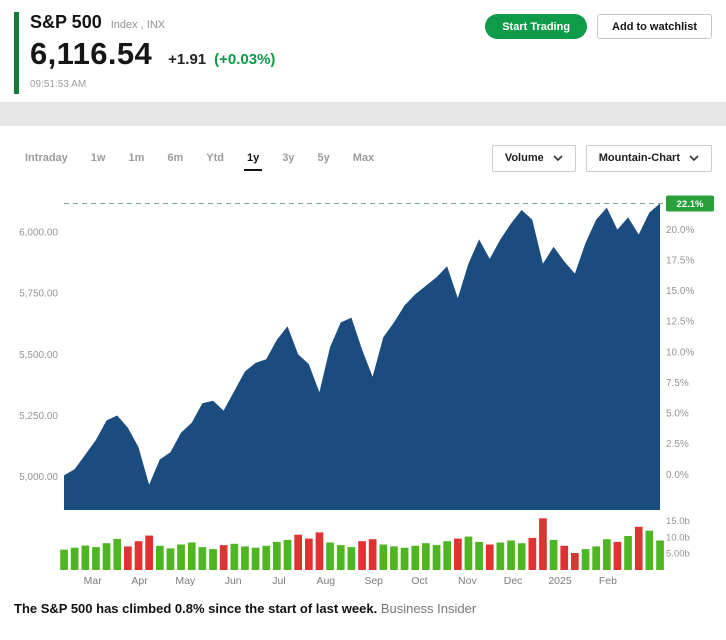 The image size is (726, 640). I want to click on volume-axis-label: 15.0b, so click(678, 521).